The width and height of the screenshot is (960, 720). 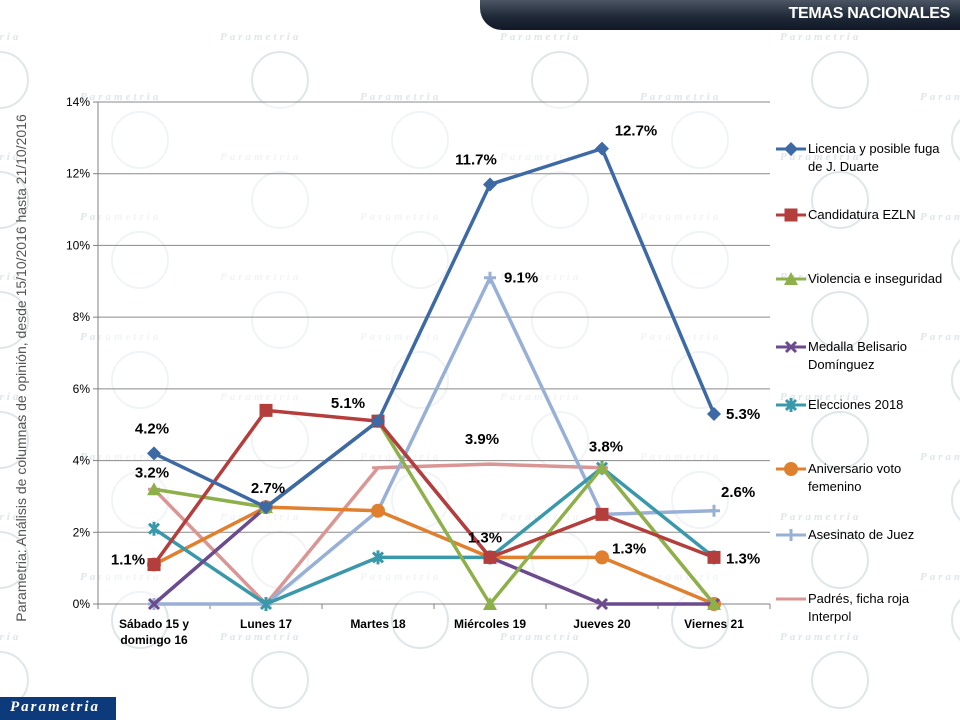 What do you see at coordinates (82, 532) in the screenshot?
I see `y-tick-label: 2%` at bounding box center [82, 532].